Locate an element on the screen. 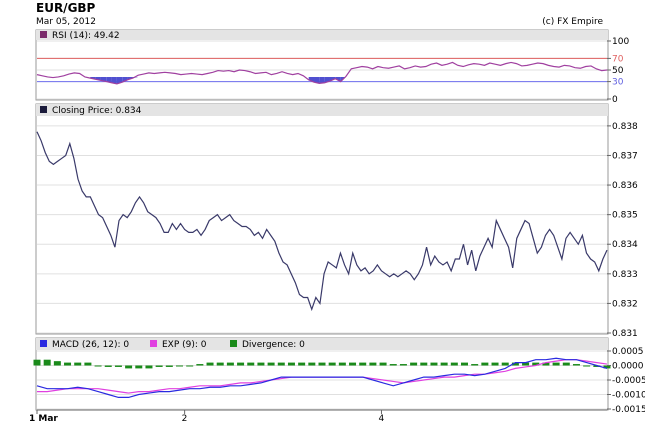 The height and width of the screenshot is (446, 645). price-y-axis: 0.838 0.837 0.836 0.835 0.834 0.833 0.832 0.831 is located at coordinates (622, 230).